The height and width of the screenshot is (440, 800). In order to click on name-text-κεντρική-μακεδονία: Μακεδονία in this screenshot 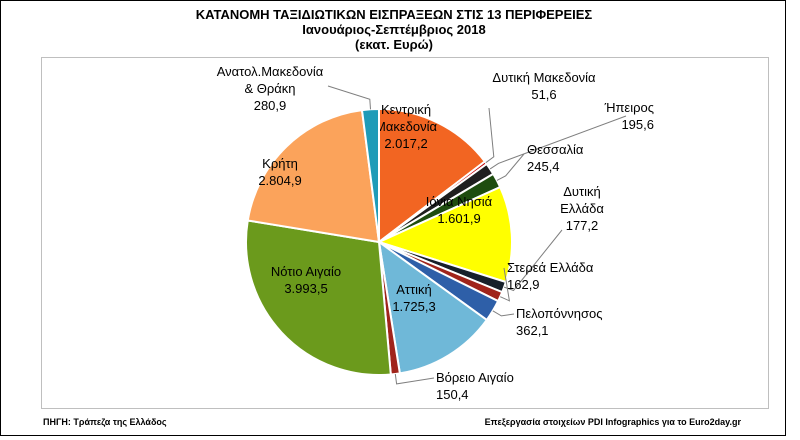, I will do `click(406, 126)`.